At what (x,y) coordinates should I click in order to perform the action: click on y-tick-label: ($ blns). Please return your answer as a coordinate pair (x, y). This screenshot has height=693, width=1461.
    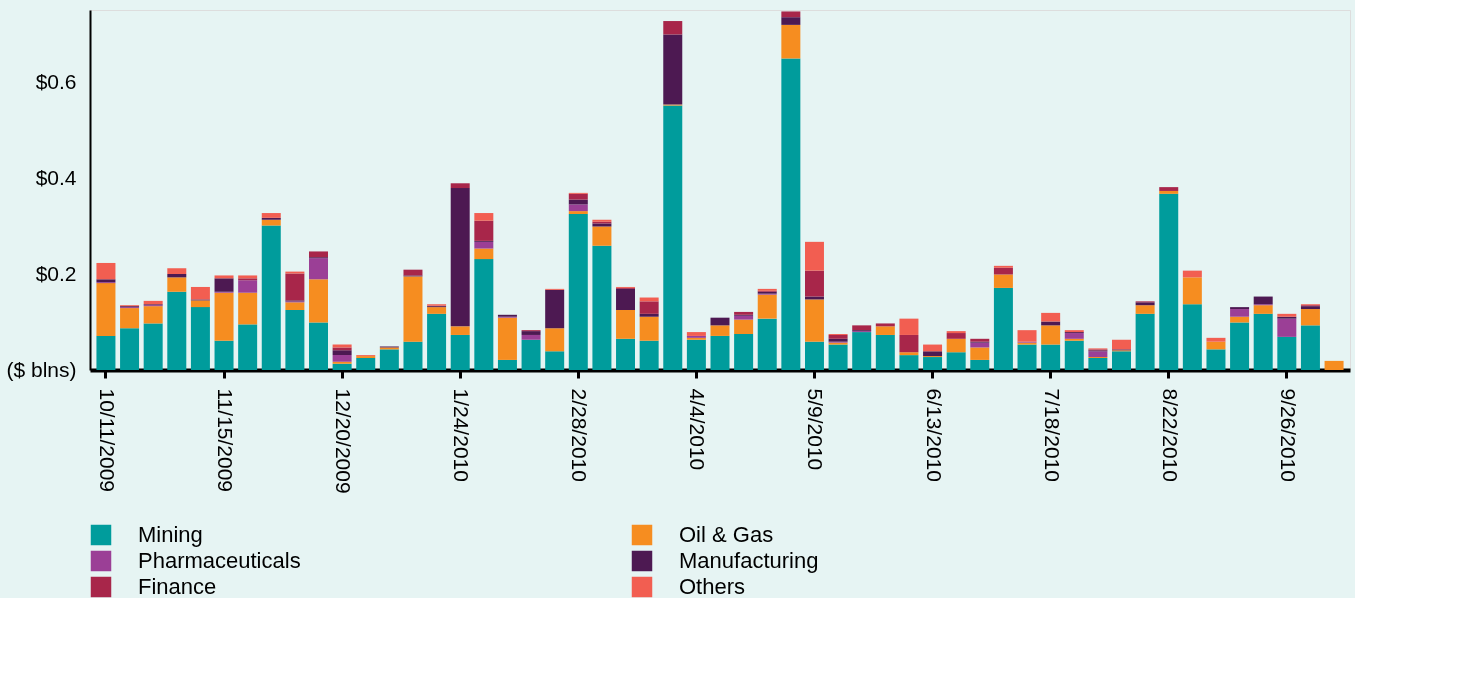
    Looking at the image, I should click on (41, 369).